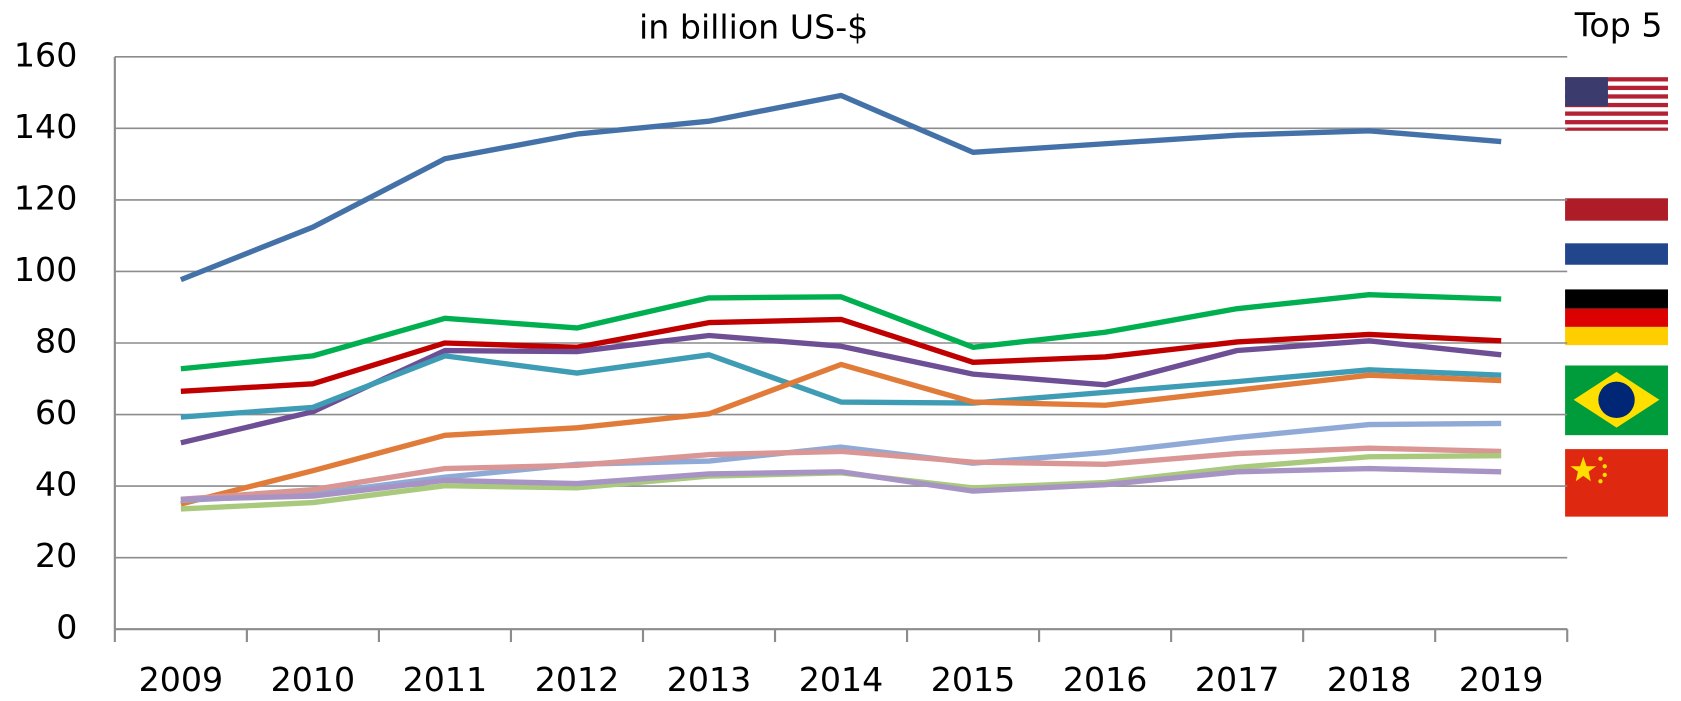  What do you see at coordinates (1618, 24) in the screenshot?
I see `annotation: Top 5` at bounding box center [1618, 24].